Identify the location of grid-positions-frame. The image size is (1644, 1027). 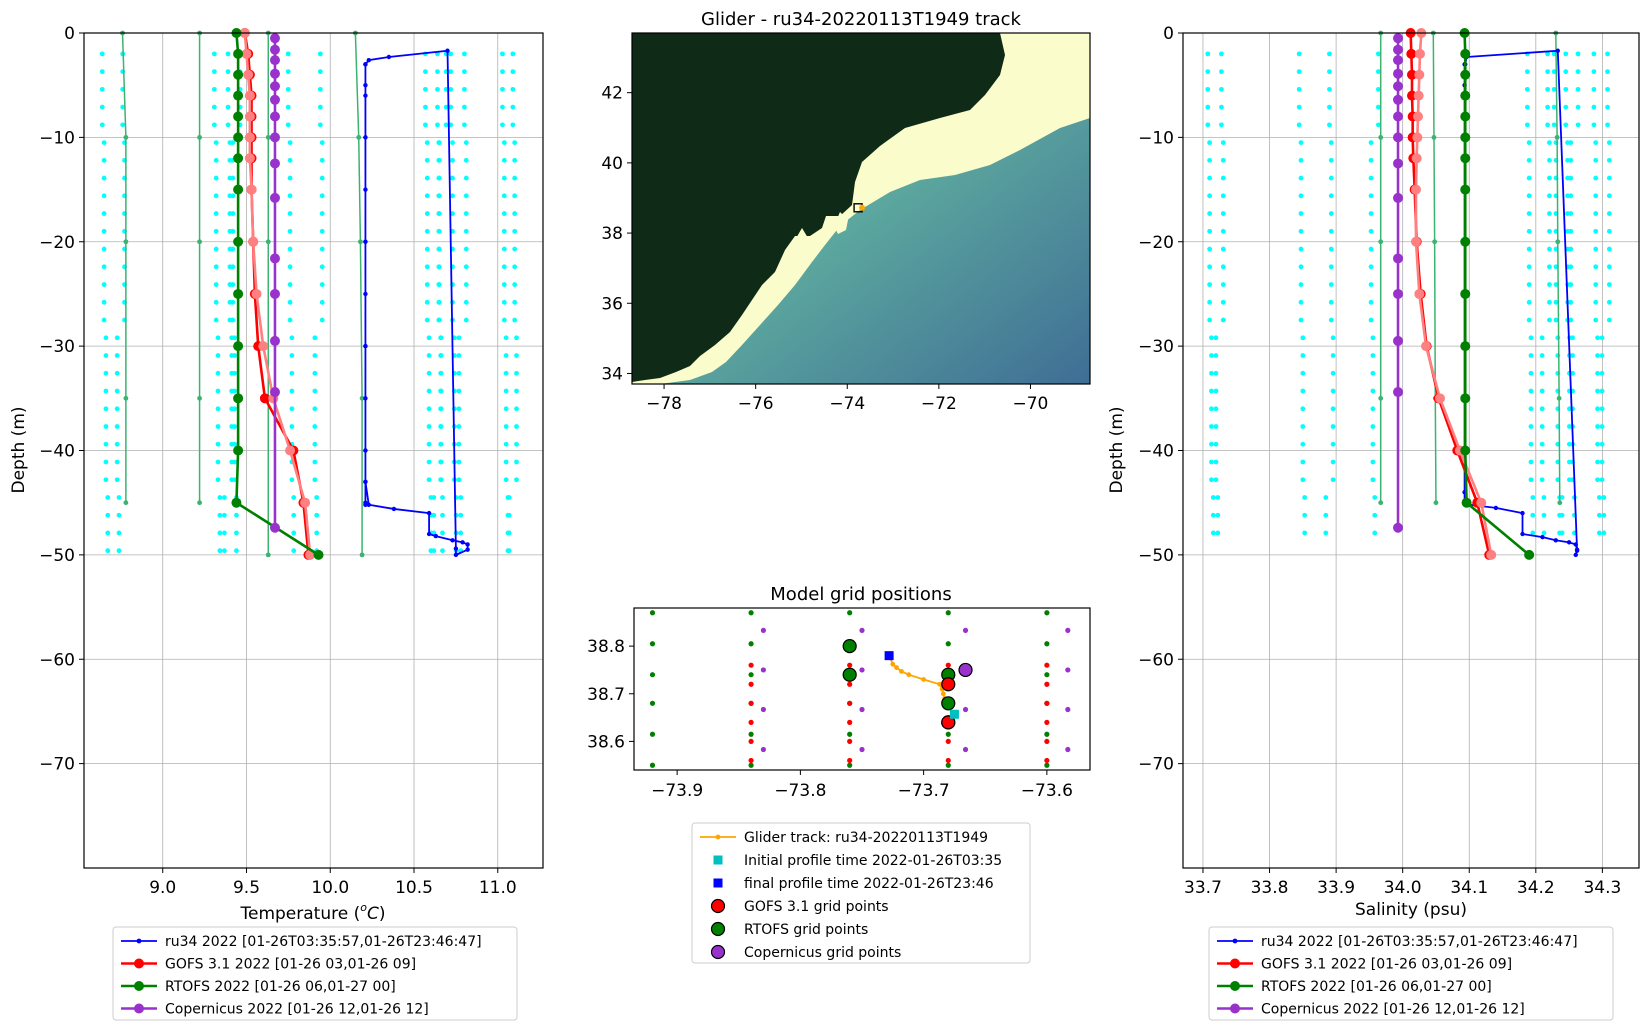
(862, 689).